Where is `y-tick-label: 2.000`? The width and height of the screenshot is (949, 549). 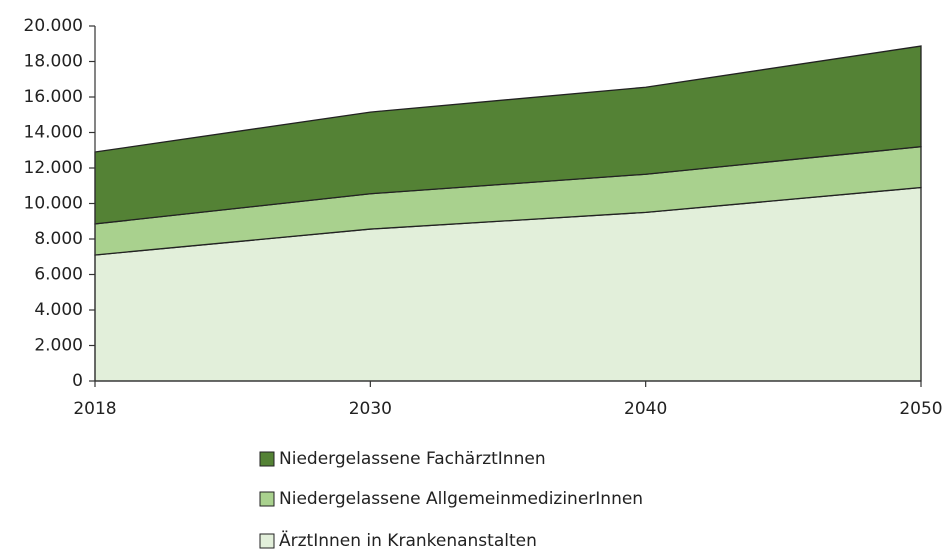
y-tick-label: 2.000 is located at coordinates (58, 346).